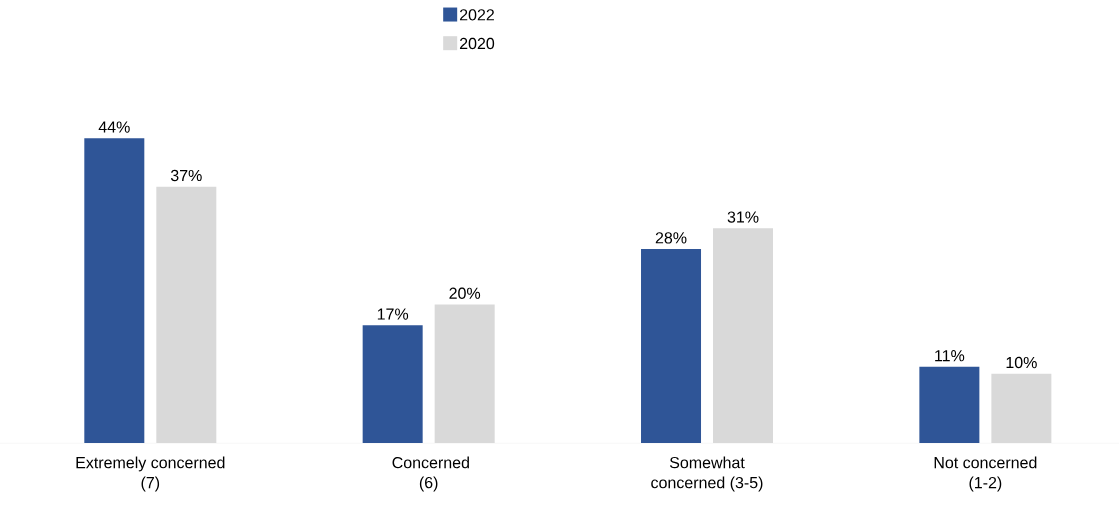 The image size is (1119, 517). What do you see at coordinates (743, 217) in the screenshot?
I see `data-label: 31%` at bounding box center [743, 217].